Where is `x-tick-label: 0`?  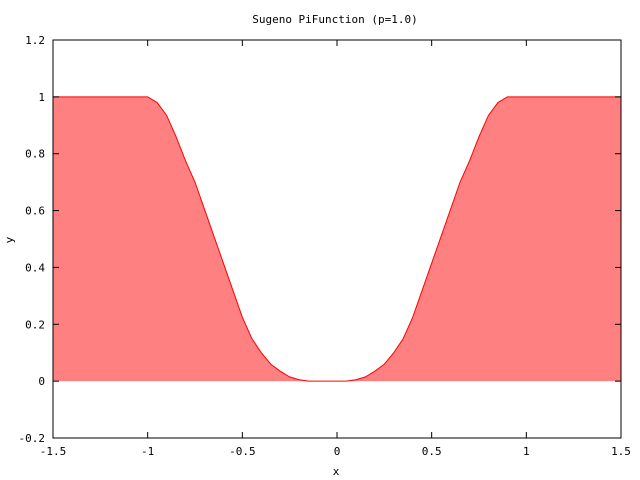
x-tick-label: 0 is located at coordinates (337, 451).